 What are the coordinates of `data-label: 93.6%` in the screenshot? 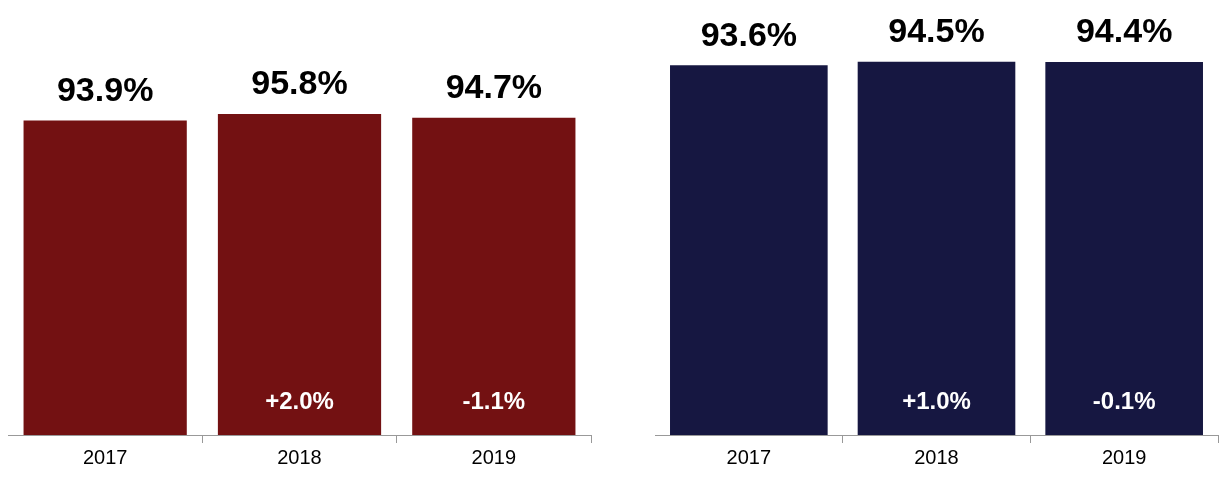 It's located at (749, 33).